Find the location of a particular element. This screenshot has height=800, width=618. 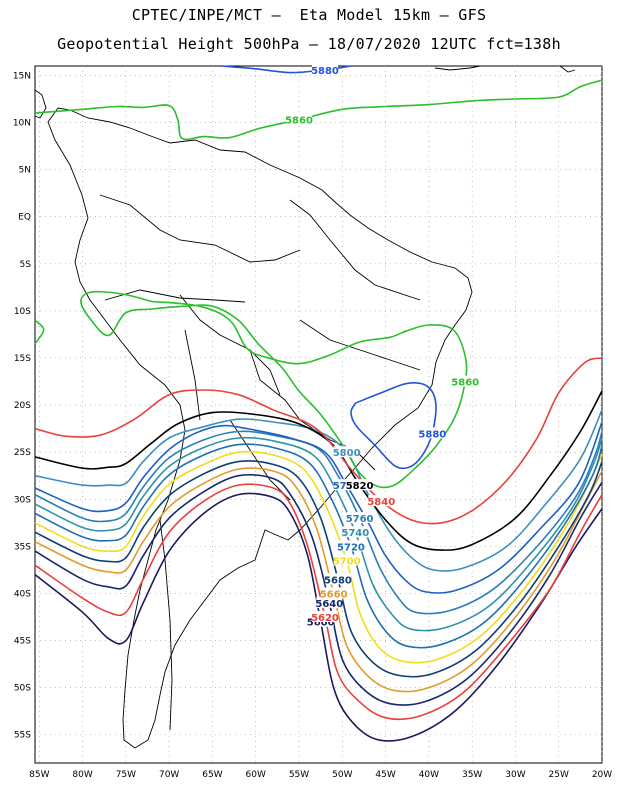

lat-tick-label: 50S is located at coordinates (22, 689).